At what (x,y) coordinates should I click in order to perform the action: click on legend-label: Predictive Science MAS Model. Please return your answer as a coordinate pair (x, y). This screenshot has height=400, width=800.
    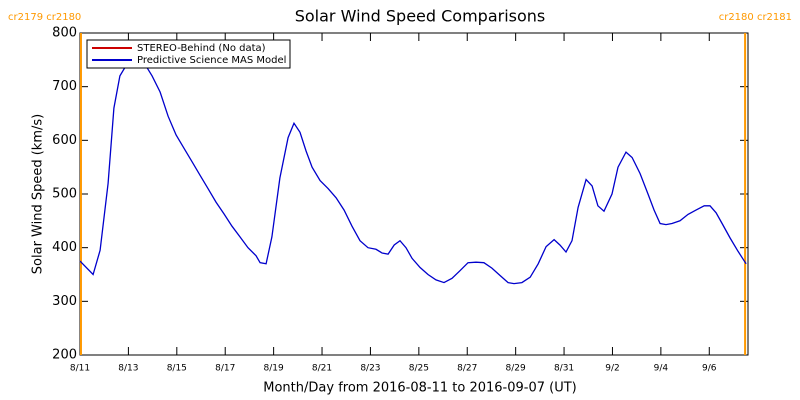
    Looking at the image, I should click on (211, 60).